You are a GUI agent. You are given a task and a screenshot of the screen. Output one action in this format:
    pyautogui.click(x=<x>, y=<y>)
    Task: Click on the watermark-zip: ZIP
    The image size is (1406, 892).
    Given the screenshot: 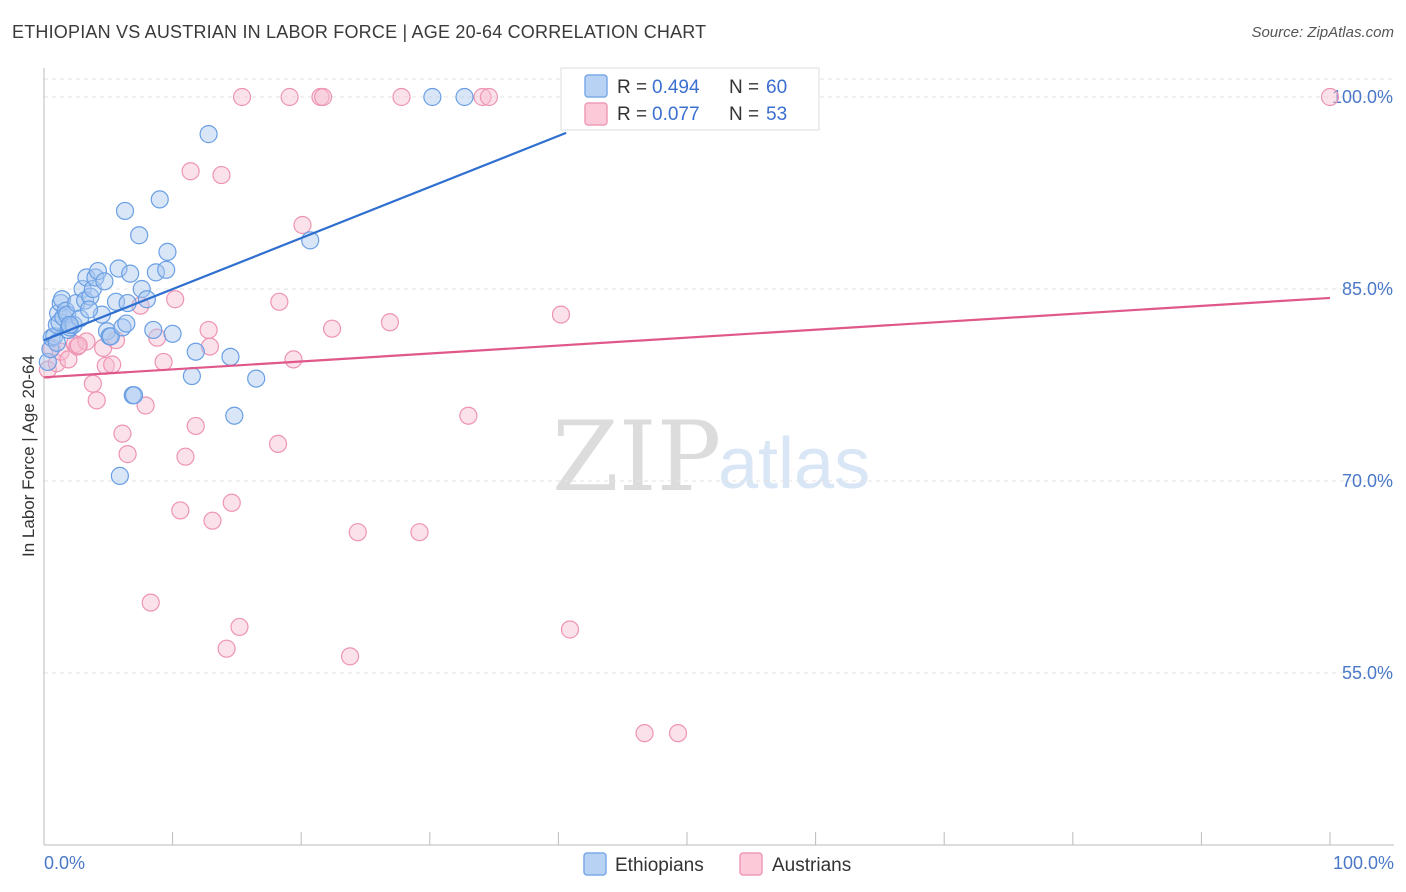 What is the action you would take?
    pyautogui.click(x=636, y=457)
    